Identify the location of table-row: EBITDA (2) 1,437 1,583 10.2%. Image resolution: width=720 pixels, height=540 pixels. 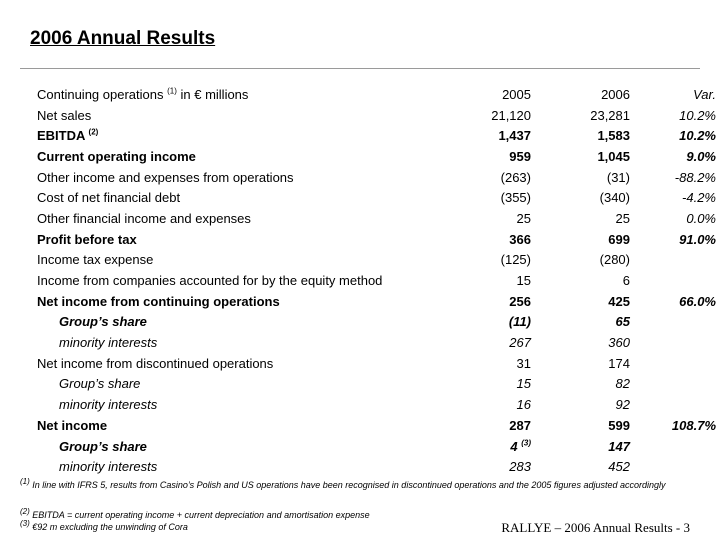
(374, 135).